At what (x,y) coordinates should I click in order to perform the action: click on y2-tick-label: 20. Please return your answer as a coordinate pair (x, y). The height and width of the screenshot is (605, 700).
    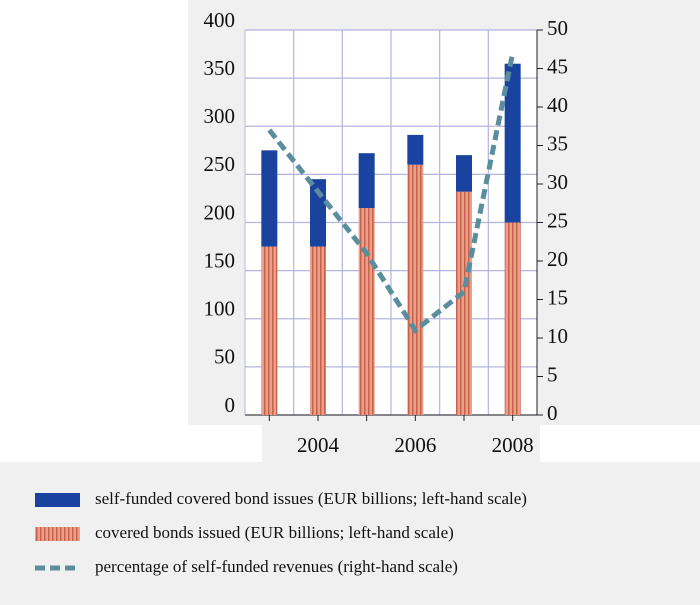
    Looking at the image, I should click on (557, 259).